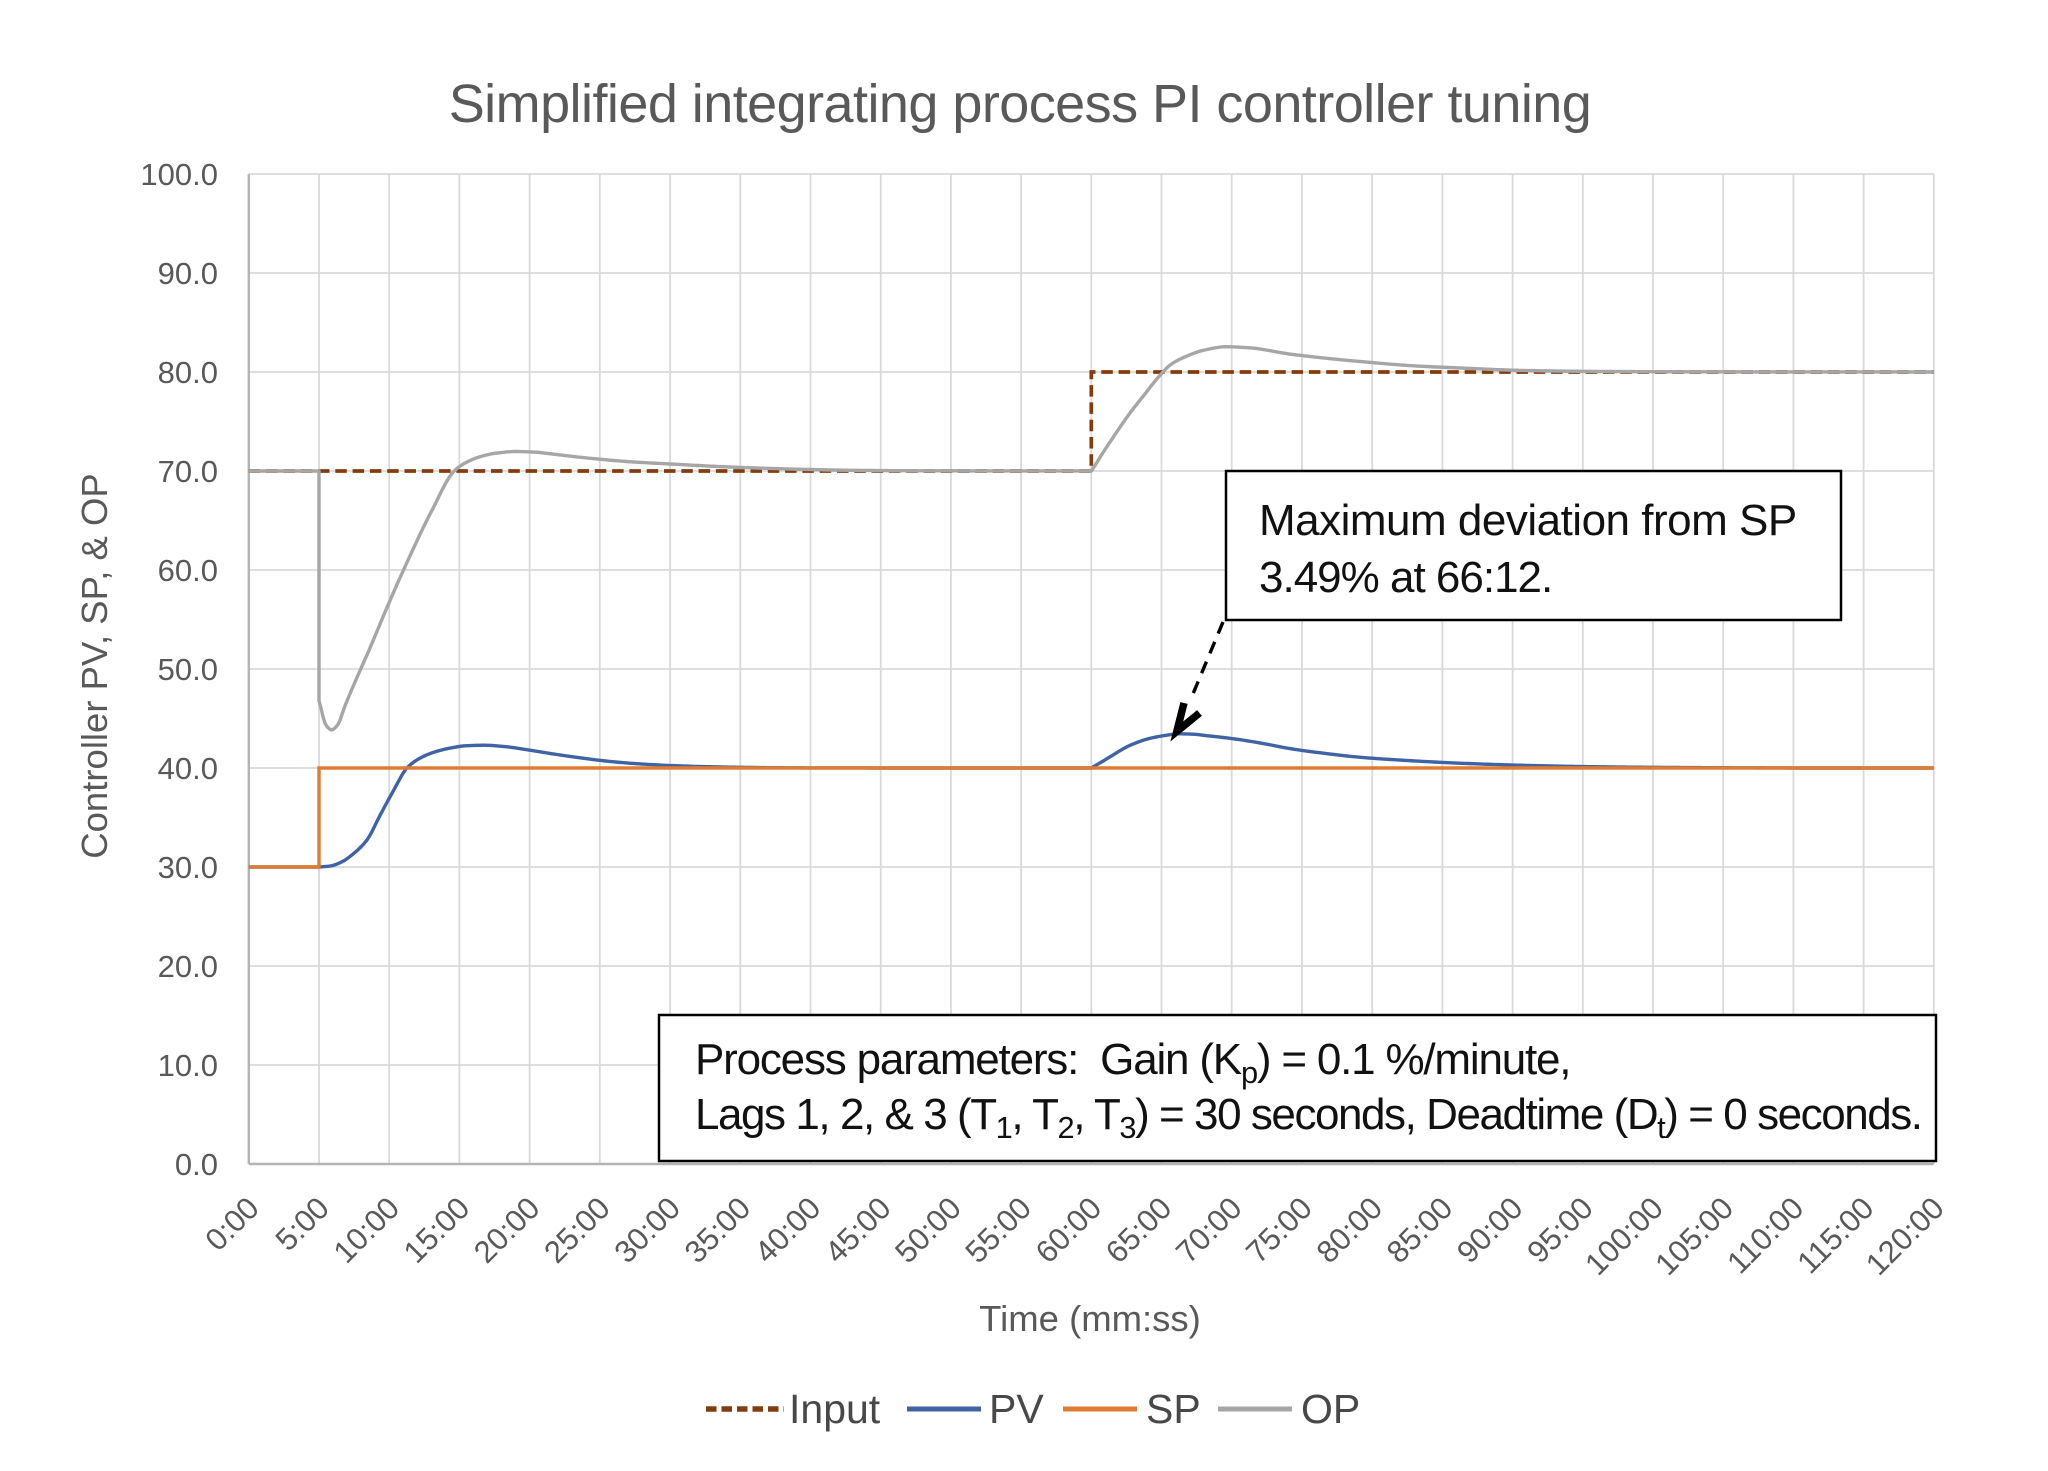 This screenshot has width=2048, height=1471. Describe the element at coordinates (188, 768) in the screenshot. I see `svg-text: 40.0` at that location.